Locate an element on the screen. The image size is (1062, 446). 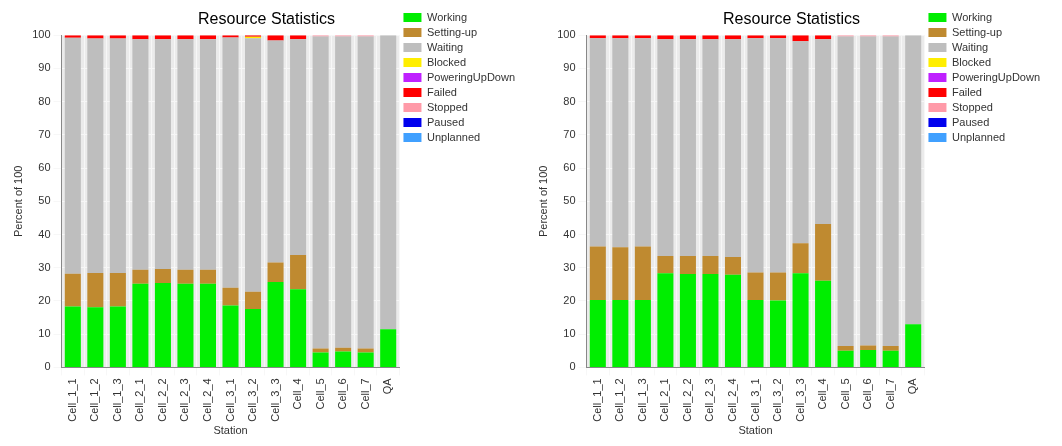
x-tick-label: Cell_5 is located at coordinates (844, 394).